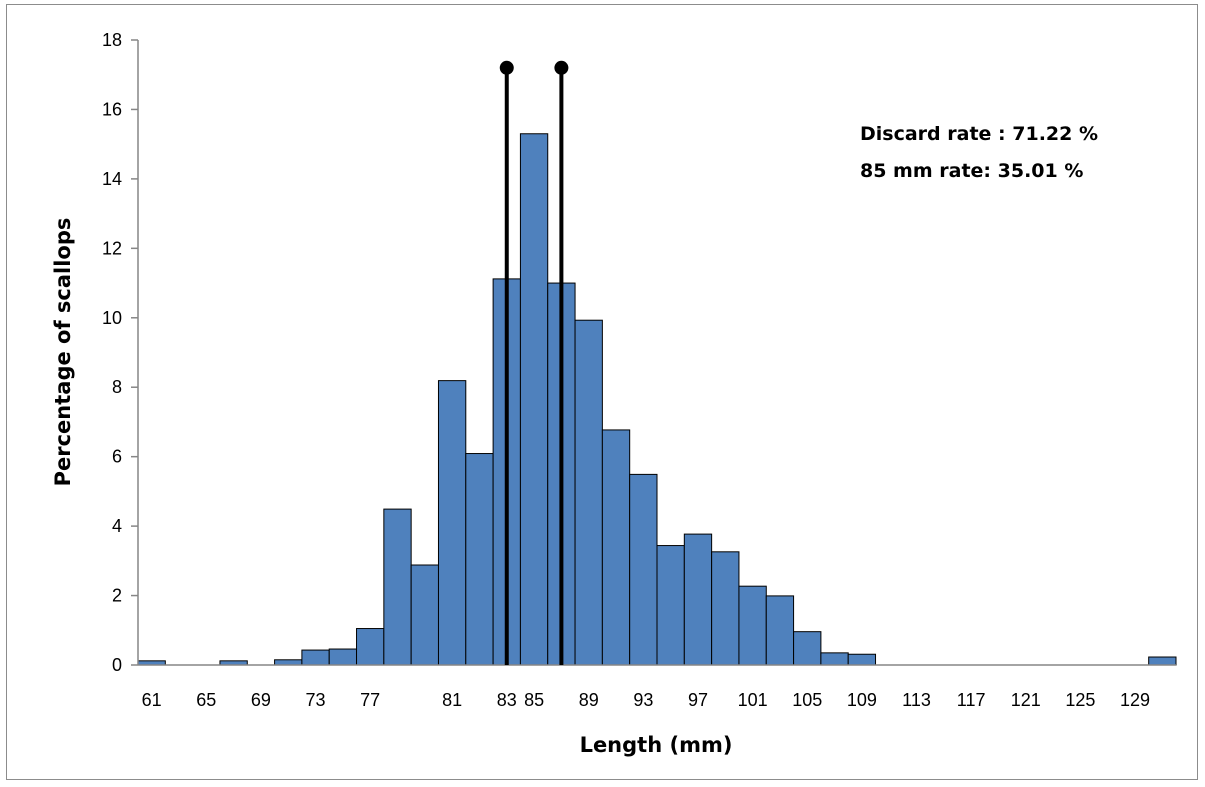  Describe the element at coordinates (452, 700) in the screenshot. I see `x-tick-label-81: 81` at that location.